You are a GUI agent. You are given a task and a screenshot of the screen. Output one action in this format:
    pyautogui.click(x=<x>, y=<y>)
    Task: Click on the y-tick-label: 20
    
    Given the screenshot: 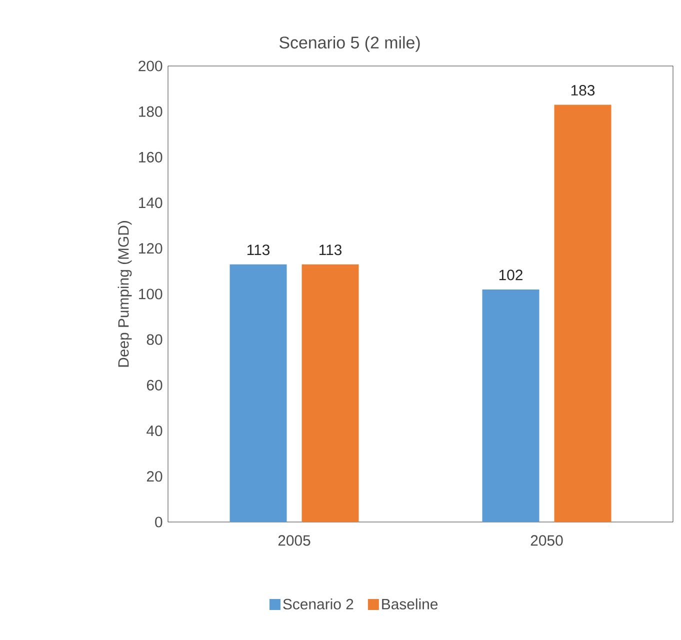 What is the action you would take?
    pyautogui.click(x=154, y=476)
    